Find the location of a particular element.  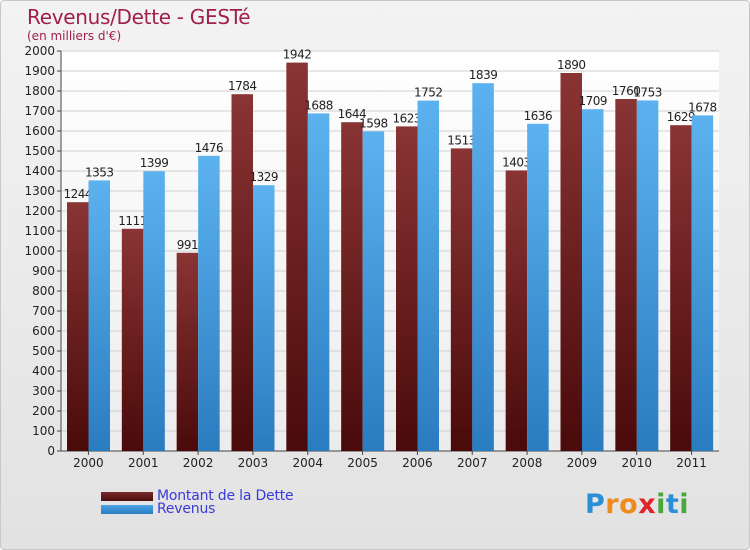

data-label-revenus: 1753 is located at coordinates (647, 92).